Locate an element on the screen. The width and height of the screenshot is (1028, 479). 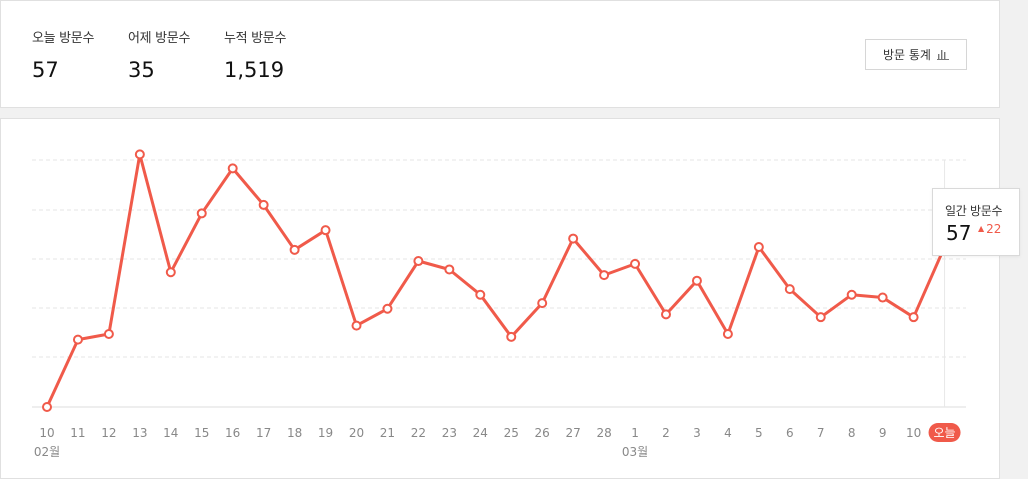
x-tick-label: 12 is located at coordinates (108, 433).